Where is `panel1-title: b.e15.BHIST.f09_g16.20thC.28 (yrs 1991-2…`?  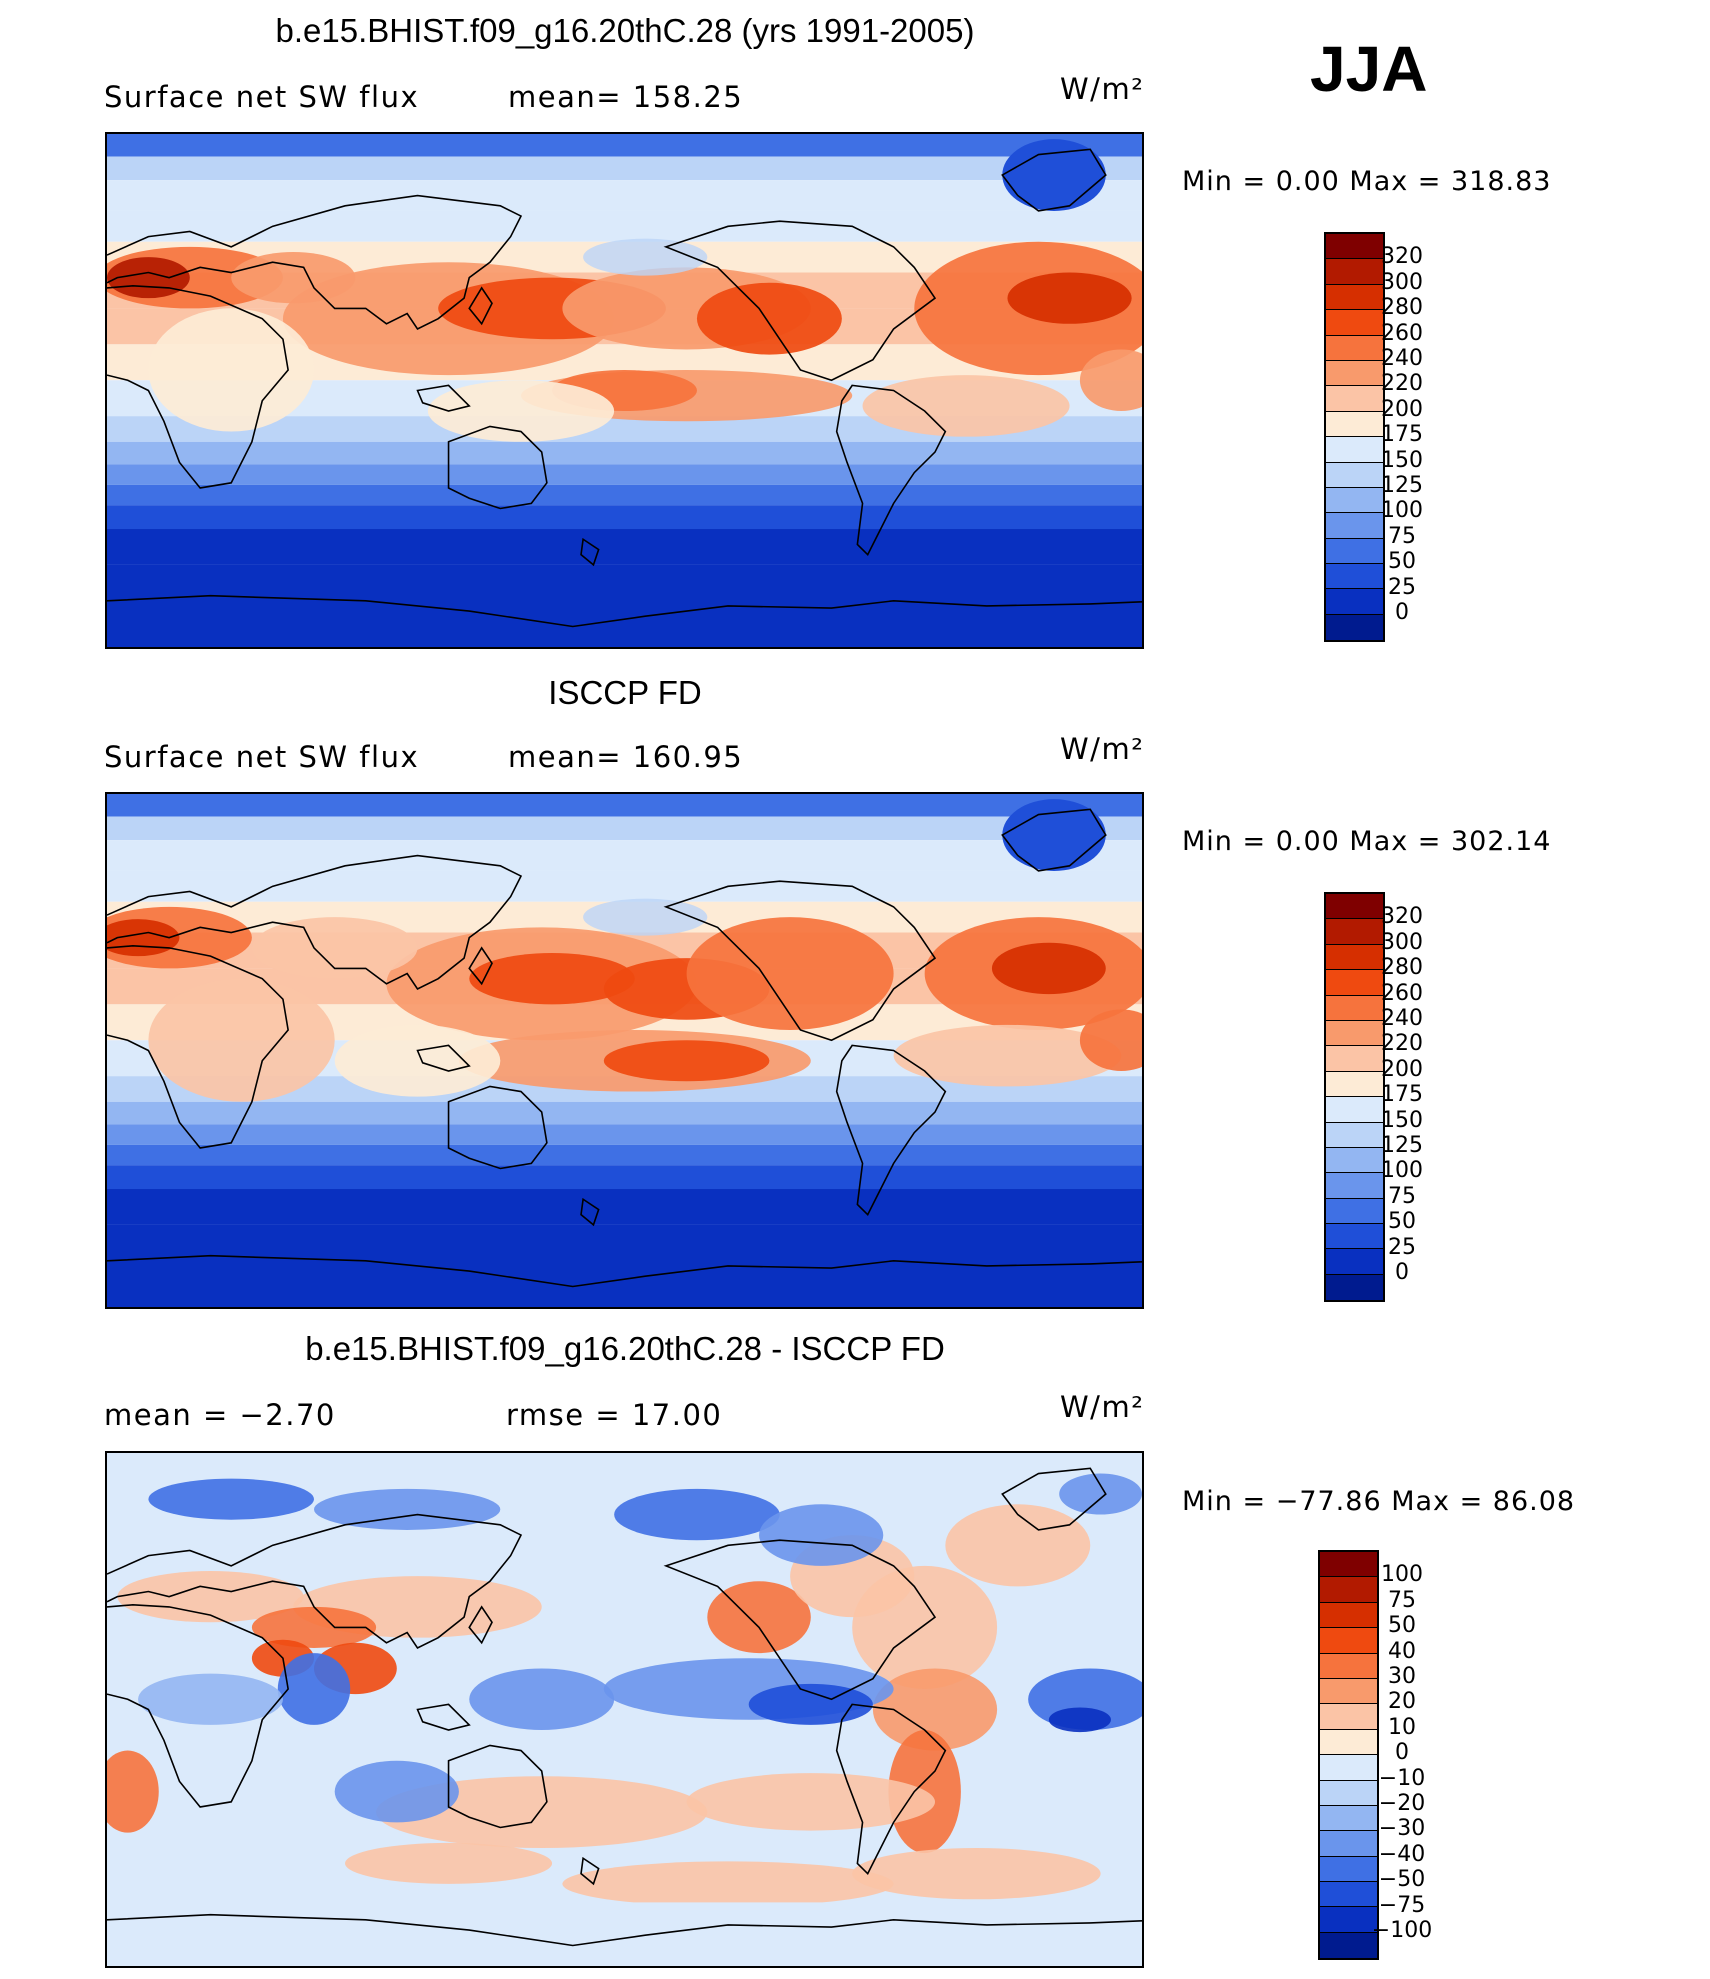
panel1-title: b.e15.BHIST.f09_g16.20thC.28 (yrs 1991-2… is located at coordinates (625, 30).